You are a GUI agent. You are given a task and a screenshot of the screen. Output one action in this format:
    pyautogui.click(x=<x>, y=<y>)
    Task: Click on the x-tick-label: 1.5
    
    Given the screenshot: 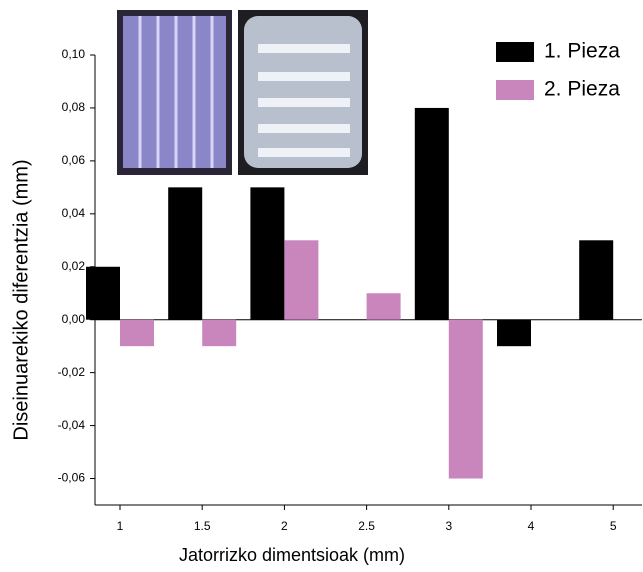 What is the action you would take?
    pyautogui.click(x=202, y=526)
    